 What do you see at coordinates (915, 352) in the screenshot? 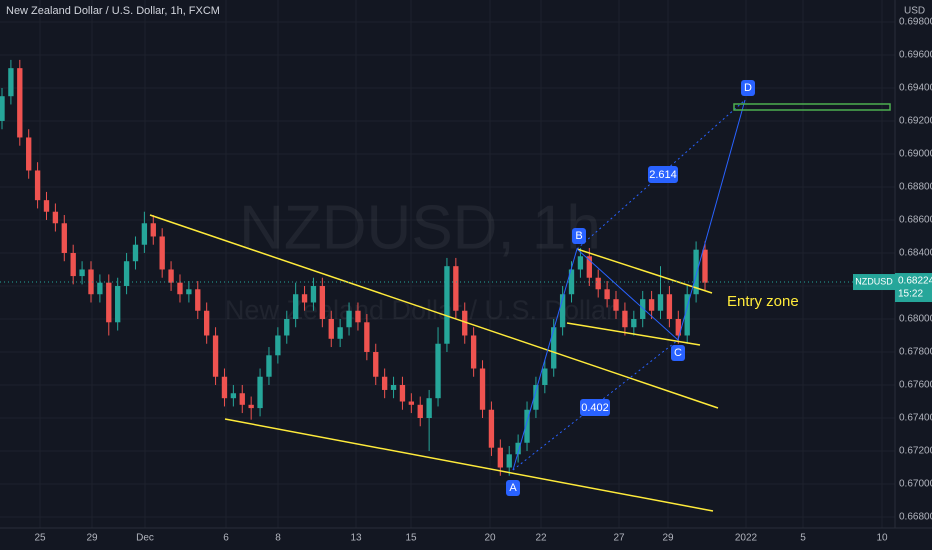
I see `y-tick-label: 0.67800` at bounding box center [915, 352].